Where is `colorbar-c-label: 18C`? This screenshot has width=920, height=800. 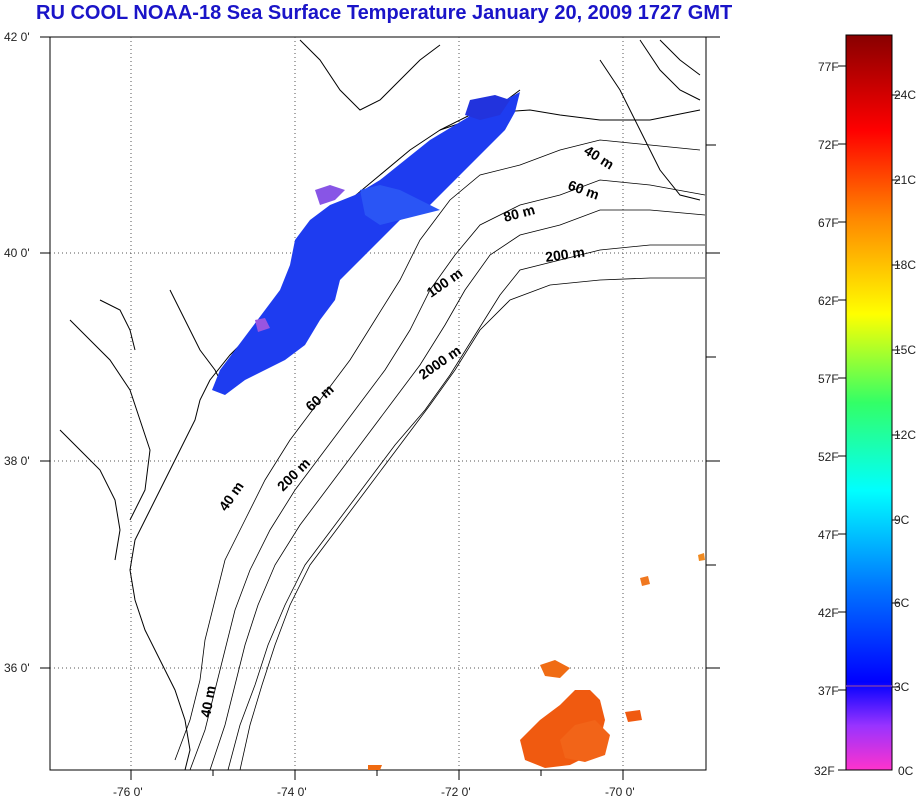 colorbar-c-label: 18C is located at coordinates (905, 265).